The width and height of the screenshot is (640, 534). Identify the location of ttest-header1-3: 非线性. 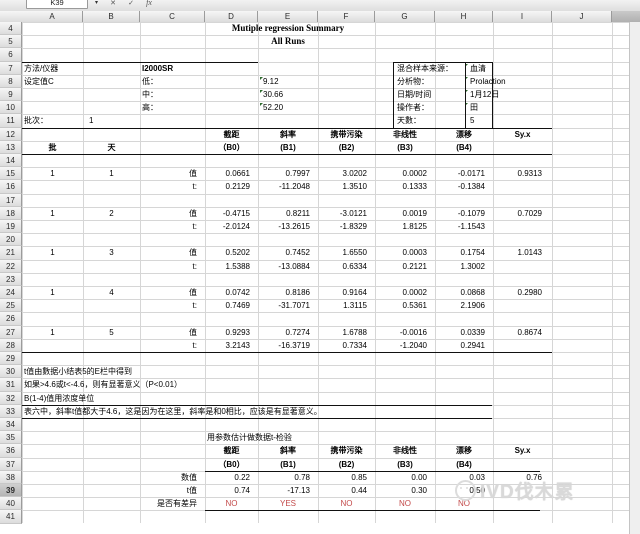
(405, 451).